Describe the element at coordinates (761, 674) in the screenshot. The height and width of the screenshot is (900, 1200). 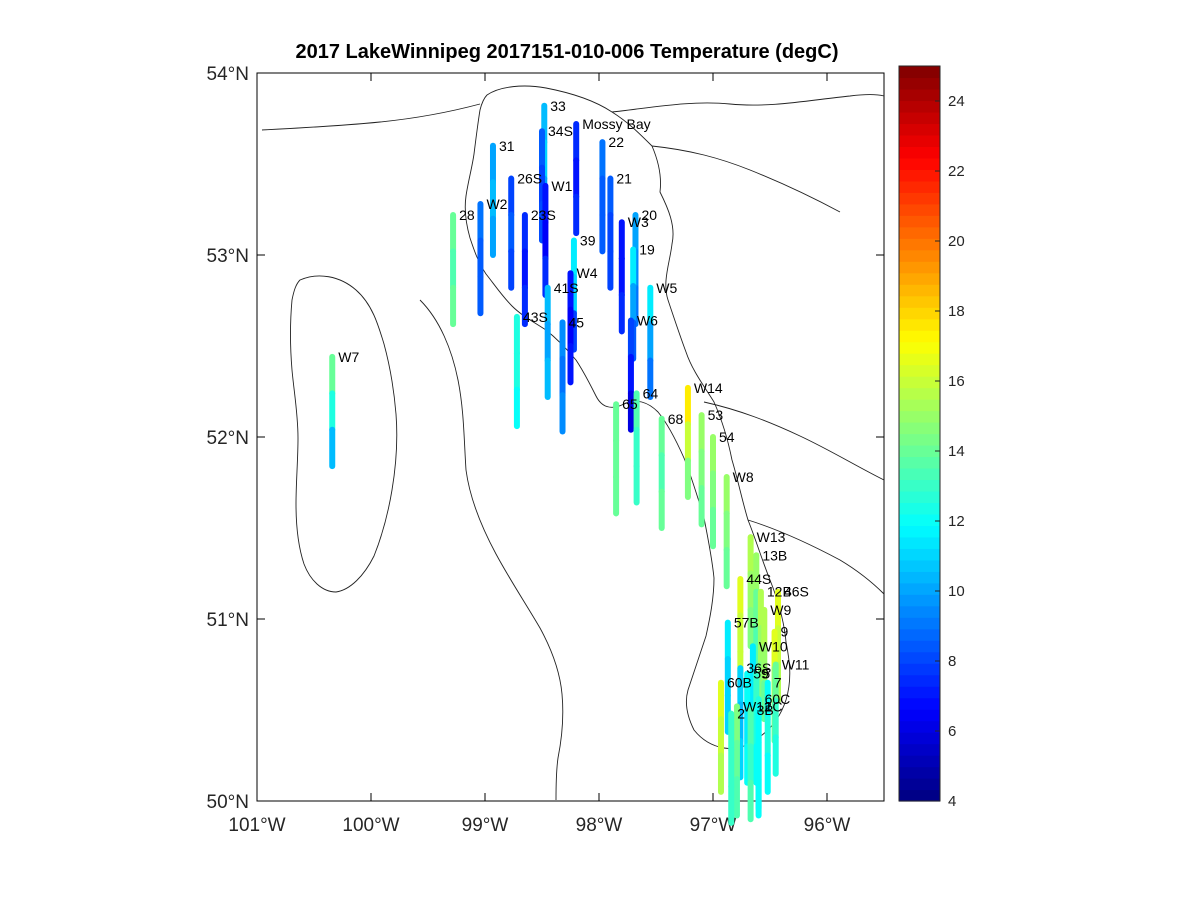
I see `station-label: 59` at that location.